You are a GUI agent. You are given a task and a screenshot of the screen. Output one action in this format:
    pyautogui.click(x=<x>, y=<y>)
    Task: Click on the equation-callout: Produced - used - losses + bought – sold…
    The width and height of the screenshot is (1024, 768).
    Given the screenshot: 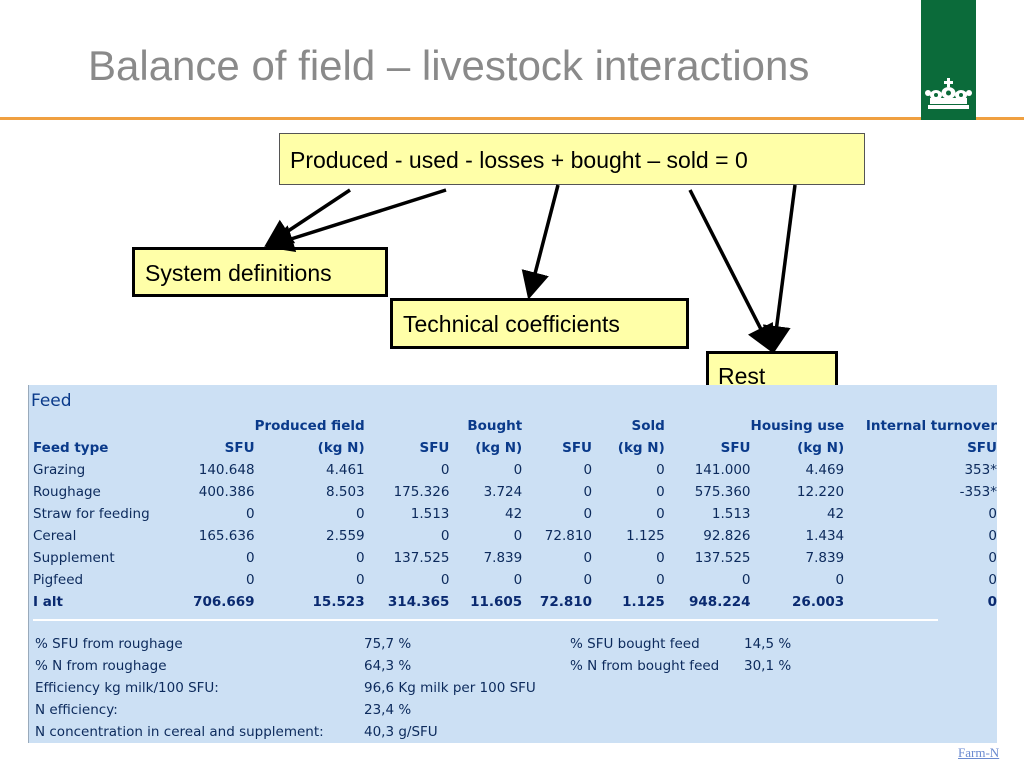 What is the action you would take?
    pyautogui.click(x=572, y=159)
    